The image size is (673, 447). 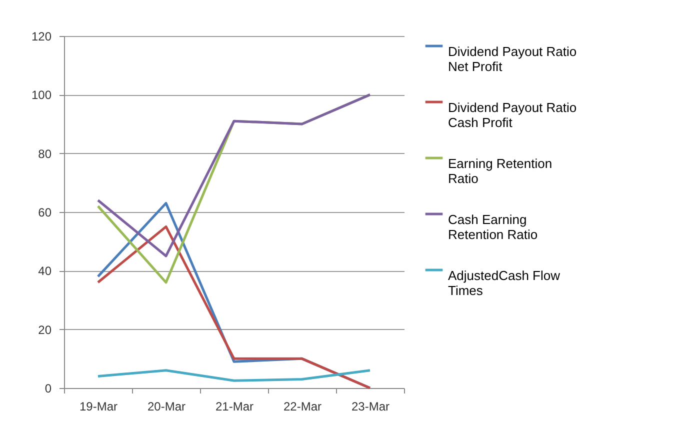 What do you see at coordinates (234, 407) in the screenshot?
I see `x-tick-label: 21-Mar` at bounding box center [234, 407].